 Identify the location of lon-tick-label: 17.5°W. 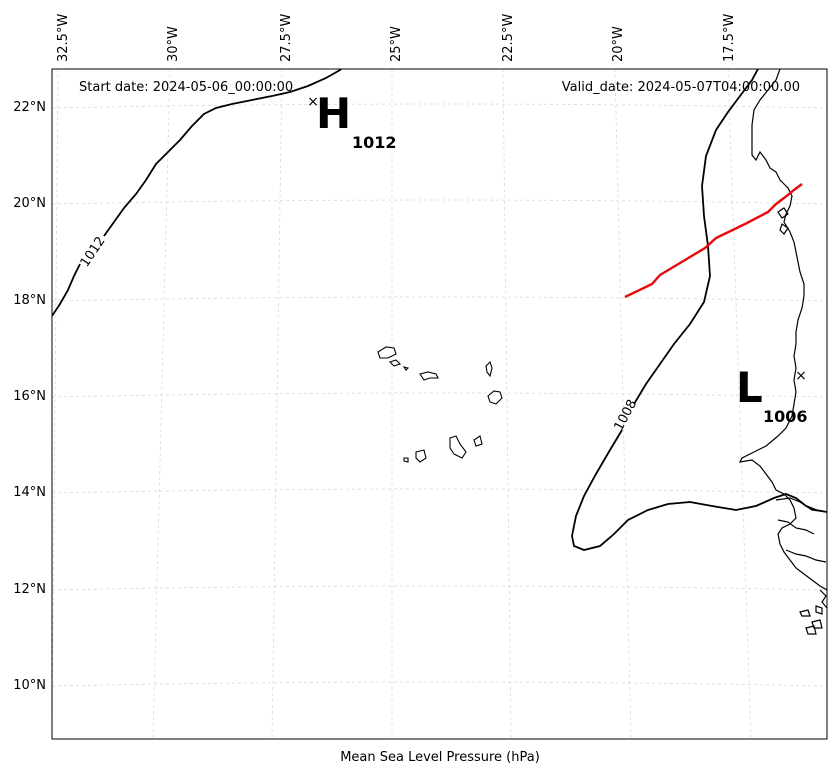
(729, 38).